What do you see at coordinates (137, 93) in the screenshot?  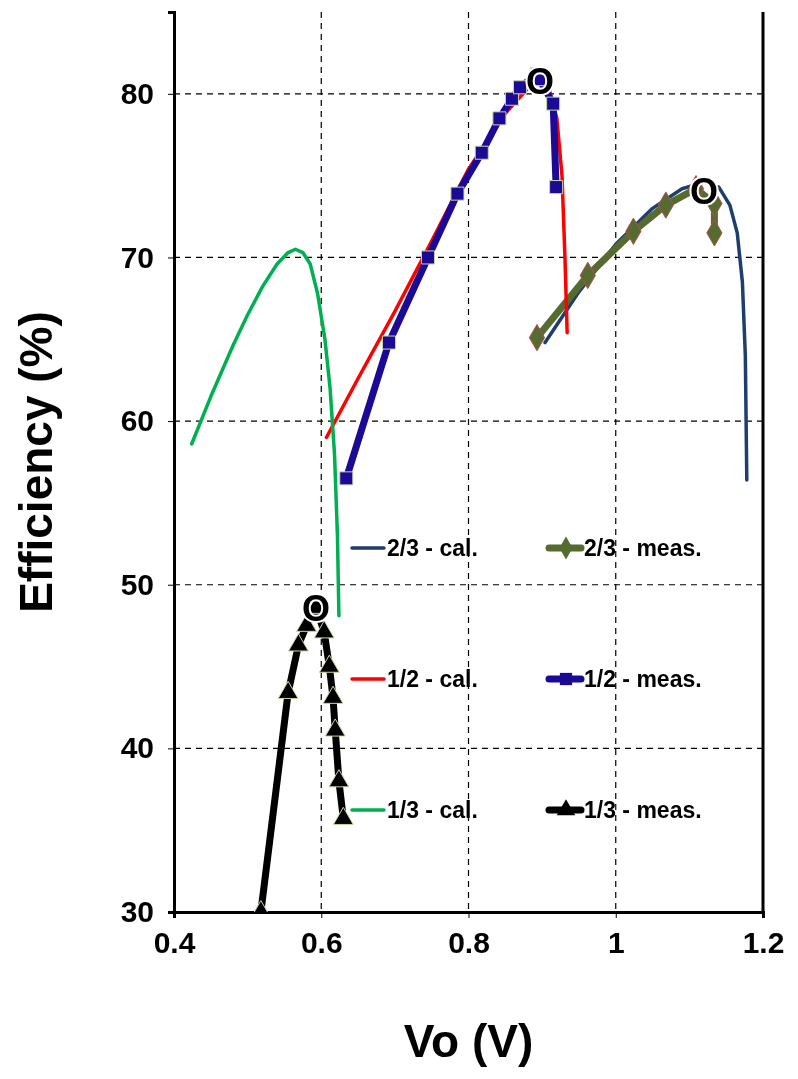 I see `y-tick-label: 80` at bounding box center [137, 93].